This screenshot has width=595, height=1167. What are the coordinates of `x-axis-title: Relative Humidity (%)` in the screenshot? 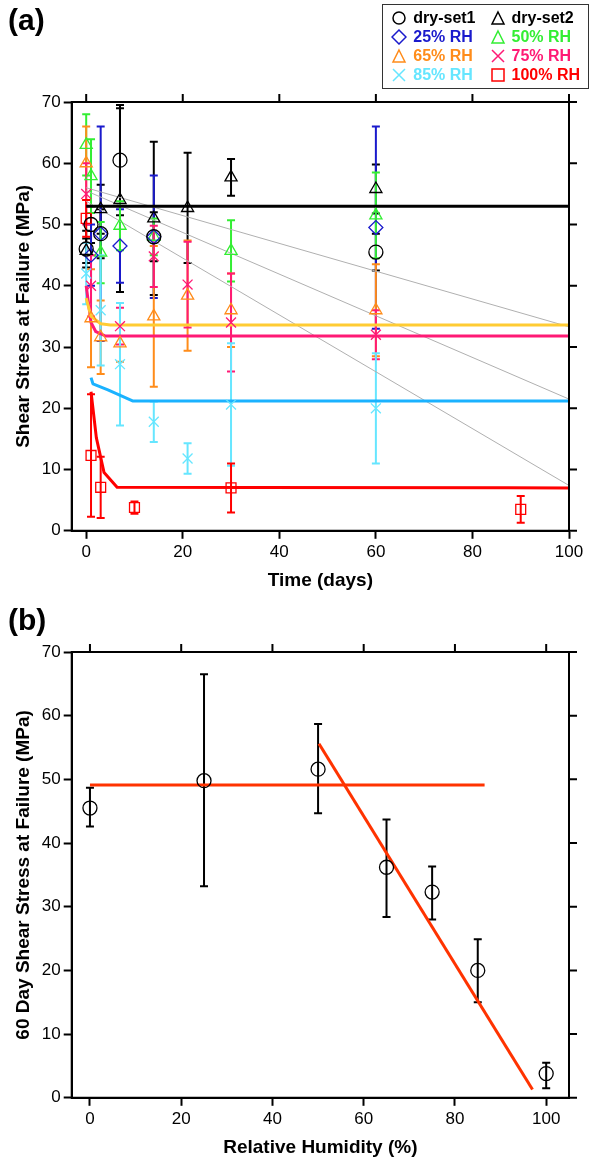 It's located at (320, 1146).